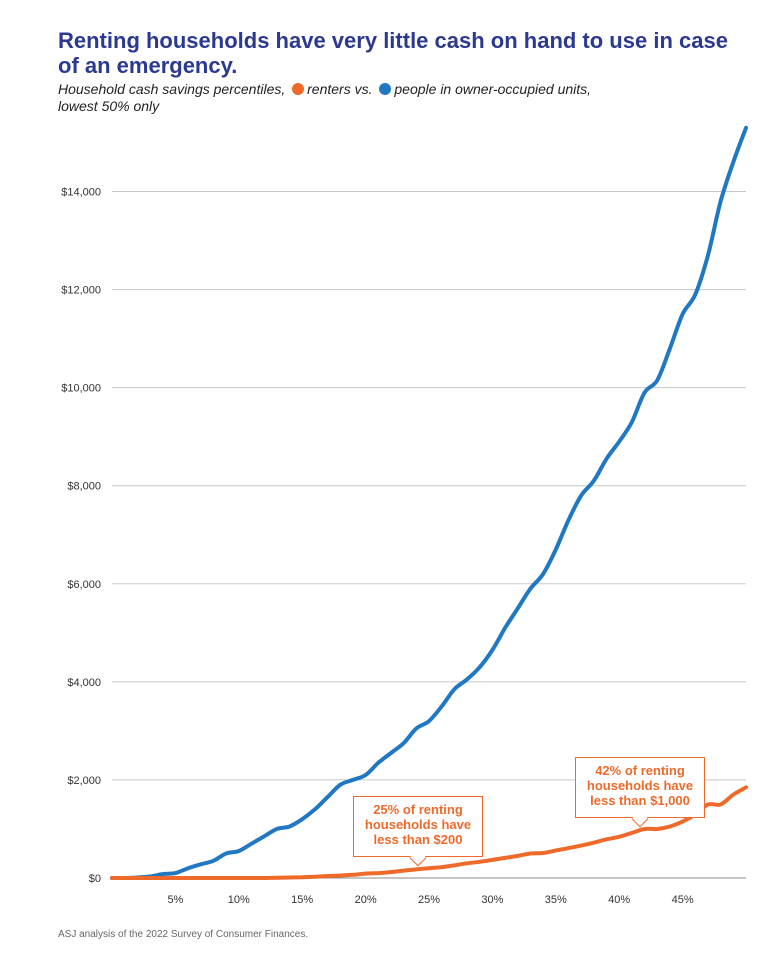  I want to click on x-tick-label: 20%, so click(366, 900).